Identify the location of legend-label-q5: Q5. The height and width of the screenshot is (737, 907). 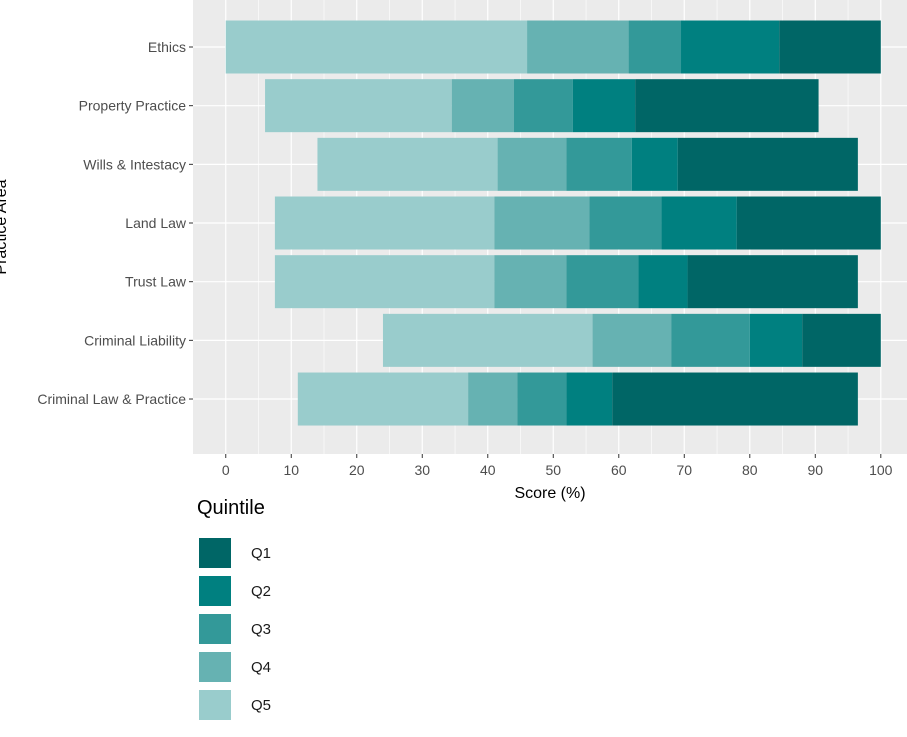
(261, 705).